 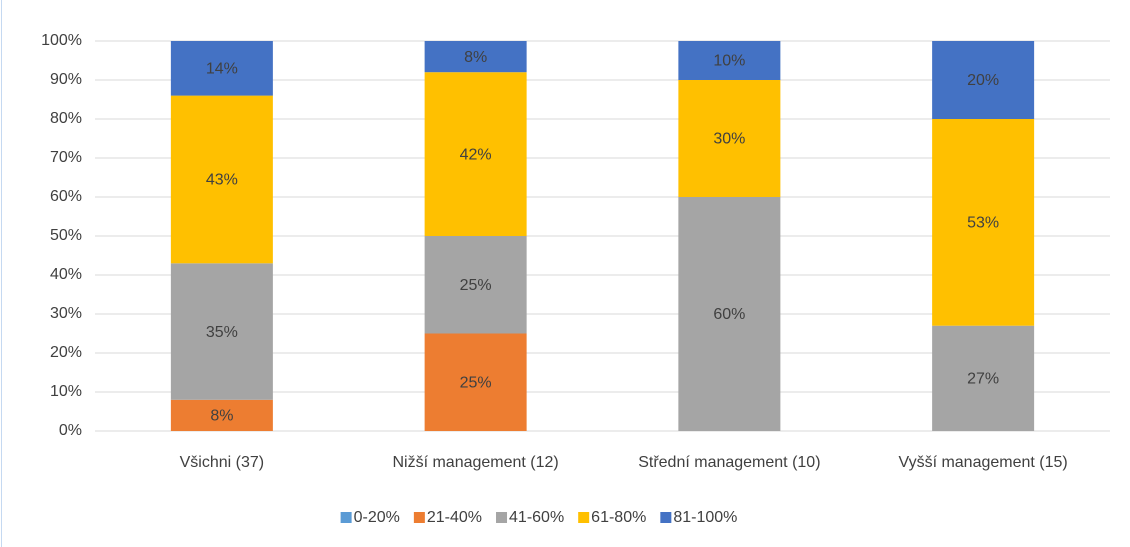 I want to click on y-tick-label: 30%, so click(x=66, y=313).